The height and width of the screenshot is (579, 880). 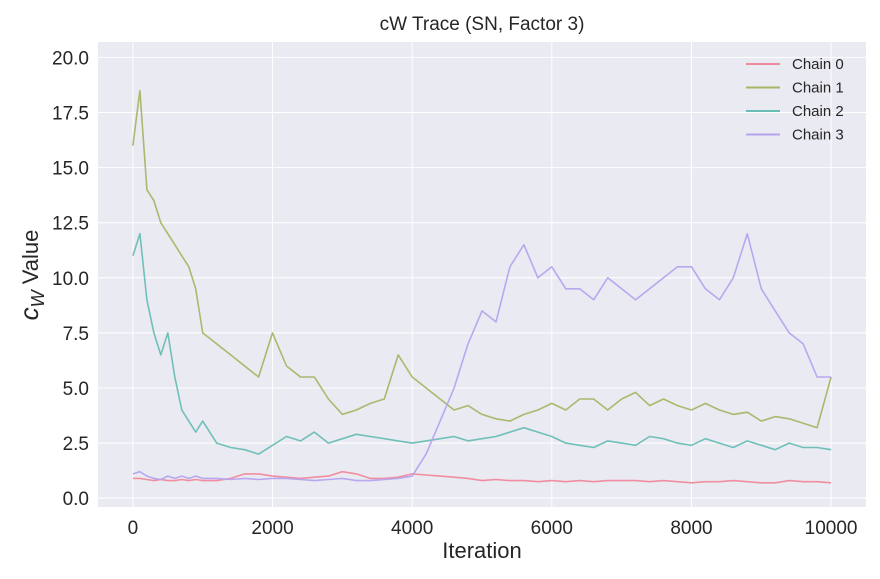 What do you see at coordinates (30, 260) in the screenshot?
I see `y-axis-label-text: Value` at bounding box center [30, 260].